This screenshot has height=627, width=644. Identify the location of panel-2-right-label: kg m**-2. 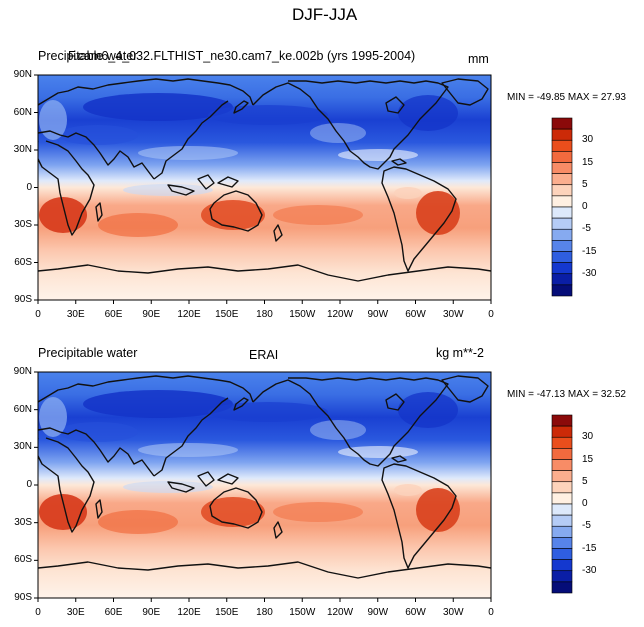
(460, 353).